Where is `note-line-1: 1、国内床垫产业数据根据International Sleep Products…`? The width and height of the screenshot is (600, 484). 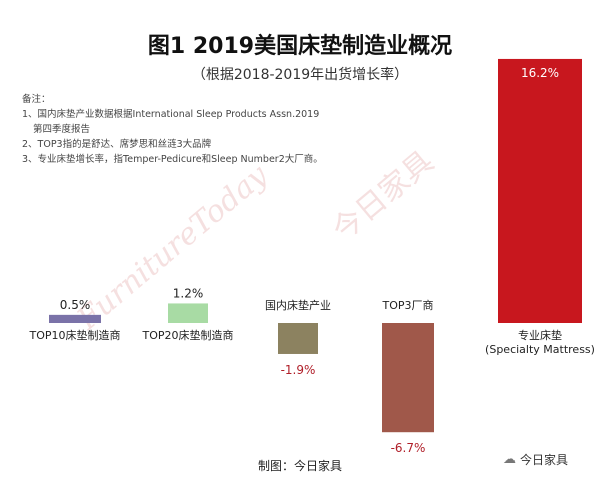
note-line-1: 1、国内床垫产业数据根据International Sleep Products… is located at coordinates (171, 114).